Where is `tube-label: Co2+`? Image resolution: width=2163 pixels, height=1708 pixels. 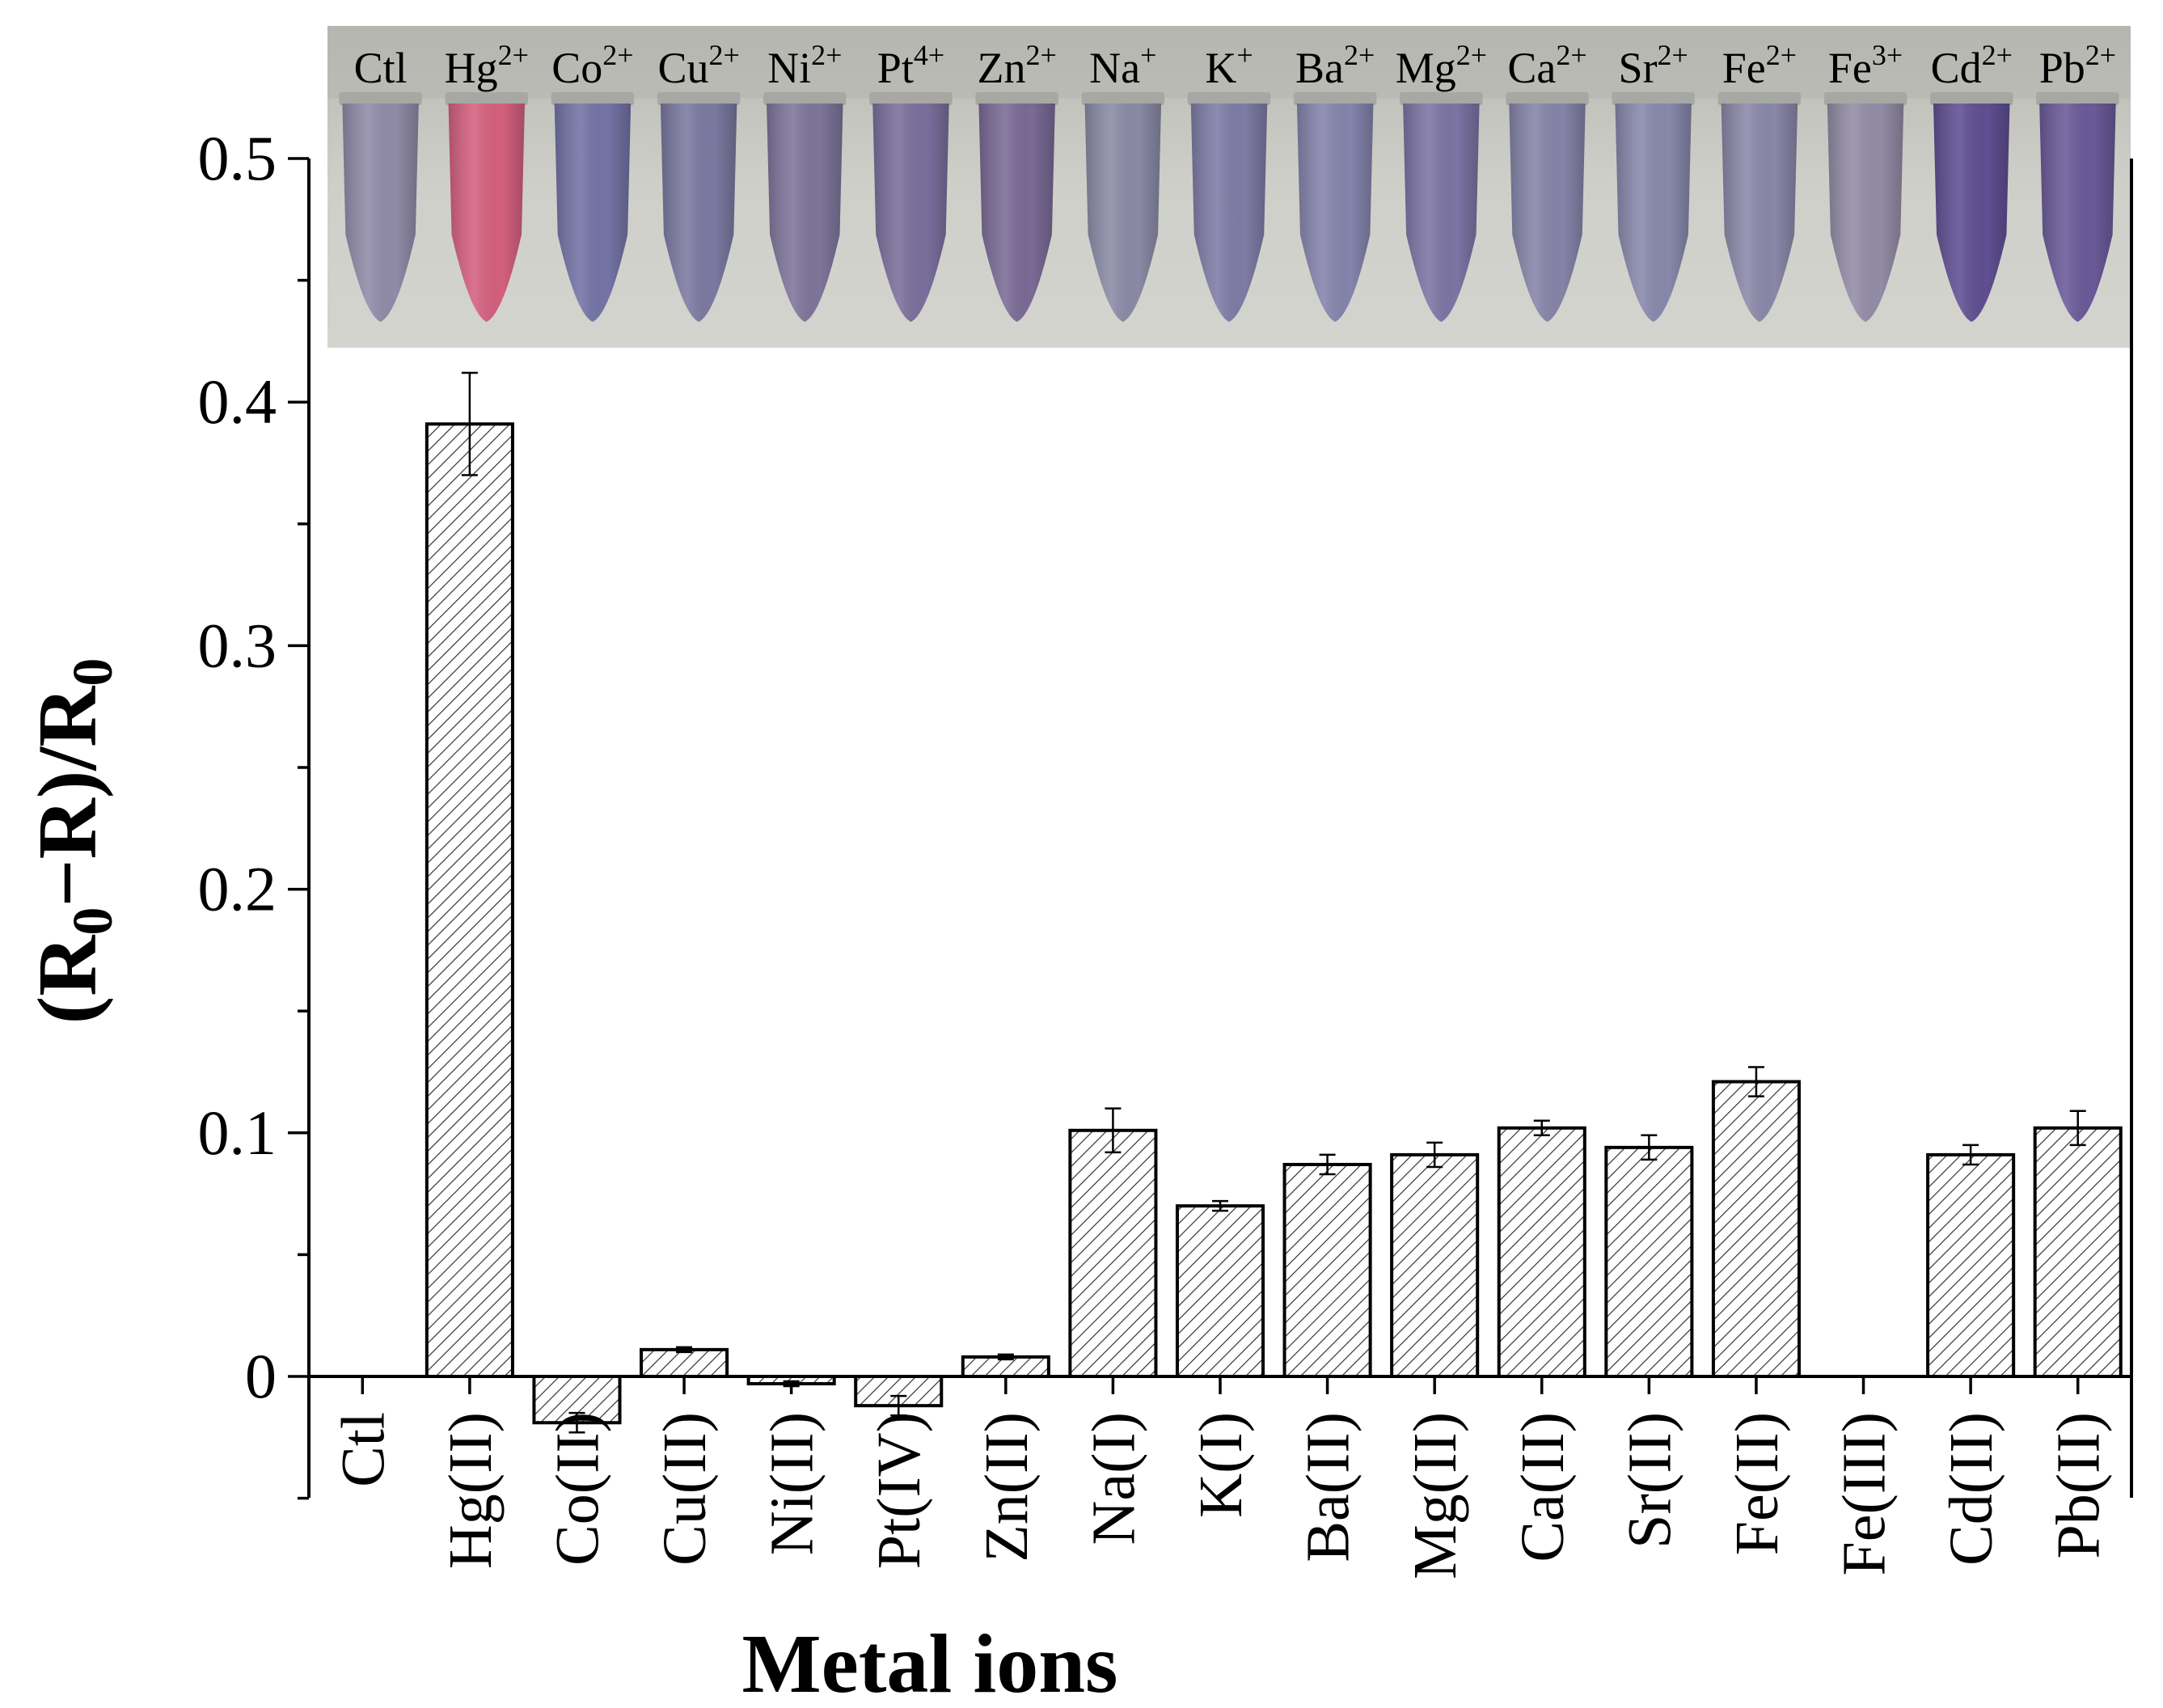 tube-label: Co2+ is located at coordinates (592, 65).